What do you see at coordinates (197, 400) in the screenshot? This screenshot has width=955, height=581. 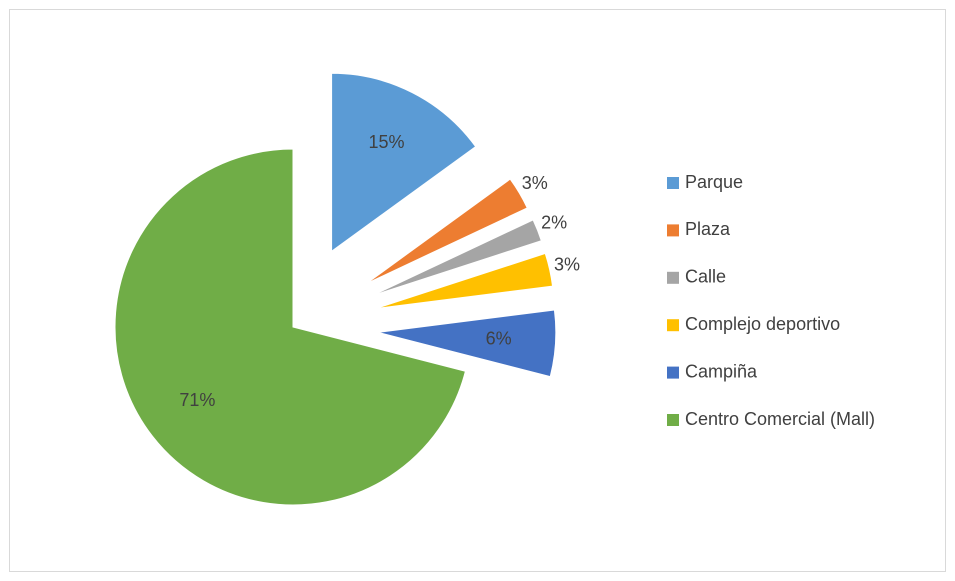 I see `data-label: 71%` at bounding box center [197, 400].